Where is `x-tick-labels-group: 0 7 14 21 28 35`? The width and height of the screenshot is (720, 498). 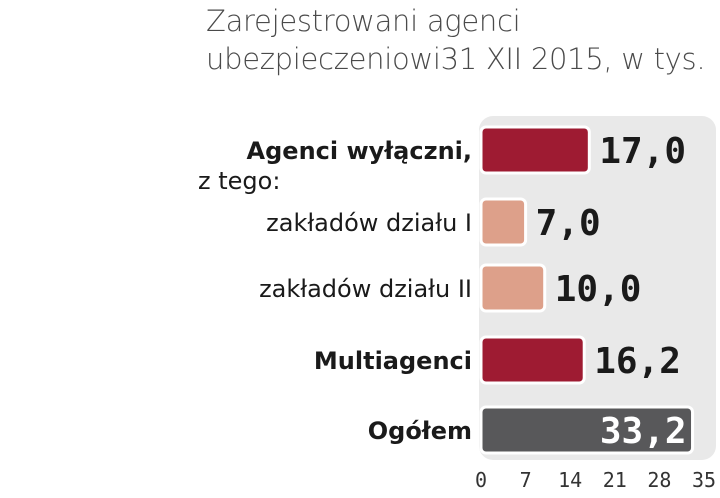
x-tick-labels-group: 0 7 14 21 28 35 is located at coordinates (595, 480).